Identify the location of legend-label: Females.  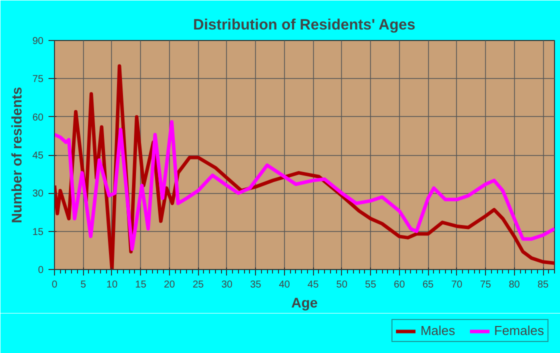
(519, 330).